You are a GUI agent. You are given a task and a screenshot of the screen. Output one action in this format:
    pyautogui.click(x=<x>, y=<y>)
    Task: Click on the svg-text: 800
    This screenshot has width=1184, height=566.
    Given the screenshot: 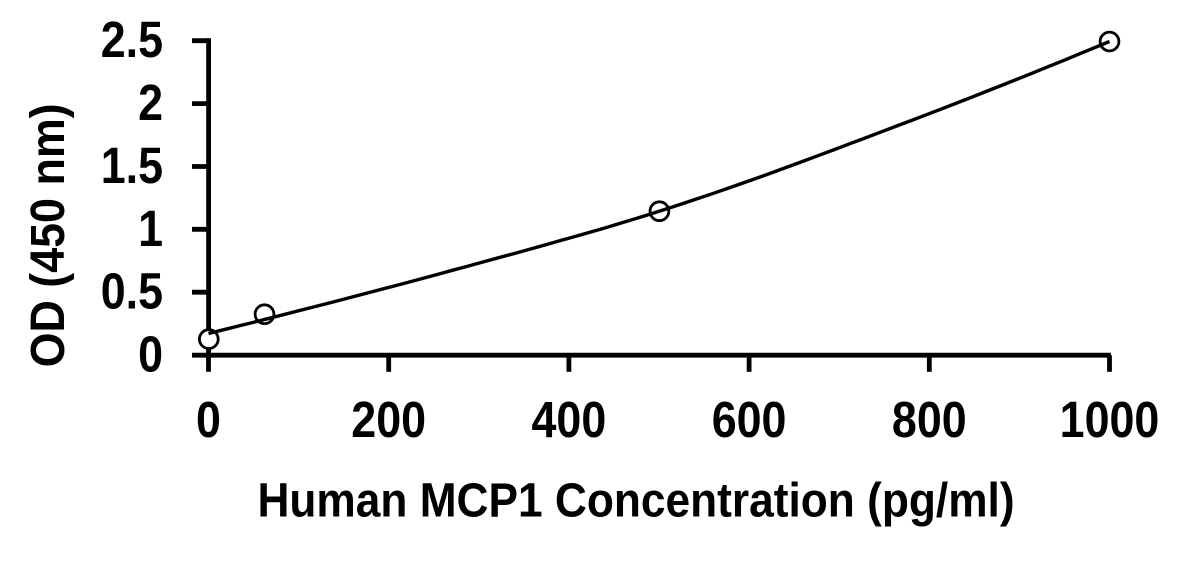 What is the action you would take?
    pyautogui.click(x=929, y=420)
    